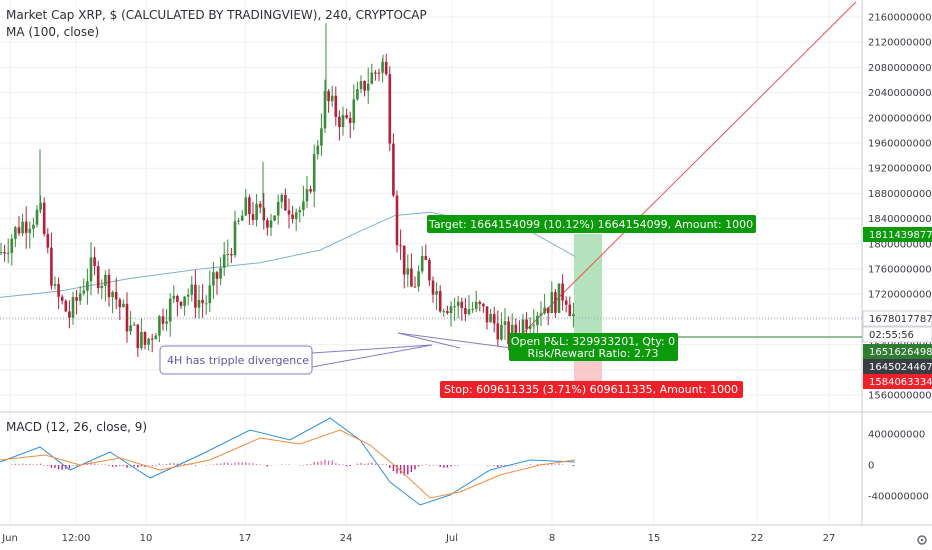 The width and height of the screenshot is (932, 550). I want to click on gear-icon, so click(922, 540).